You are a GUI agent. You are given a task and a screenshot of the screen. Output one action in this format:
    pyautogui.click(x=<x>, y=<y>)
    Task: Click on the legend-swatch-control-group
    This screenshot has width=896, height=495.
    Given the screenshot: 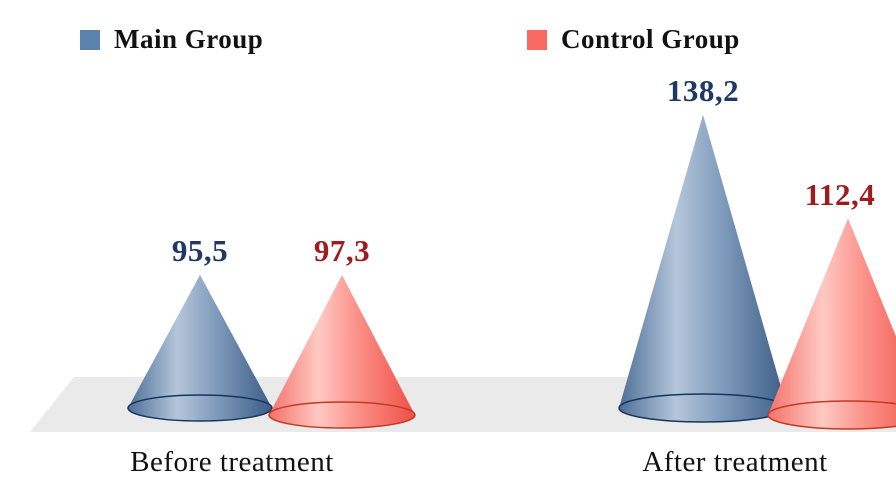 What is the action you would take?
    pyautogui.click(x=537, y=39)
    